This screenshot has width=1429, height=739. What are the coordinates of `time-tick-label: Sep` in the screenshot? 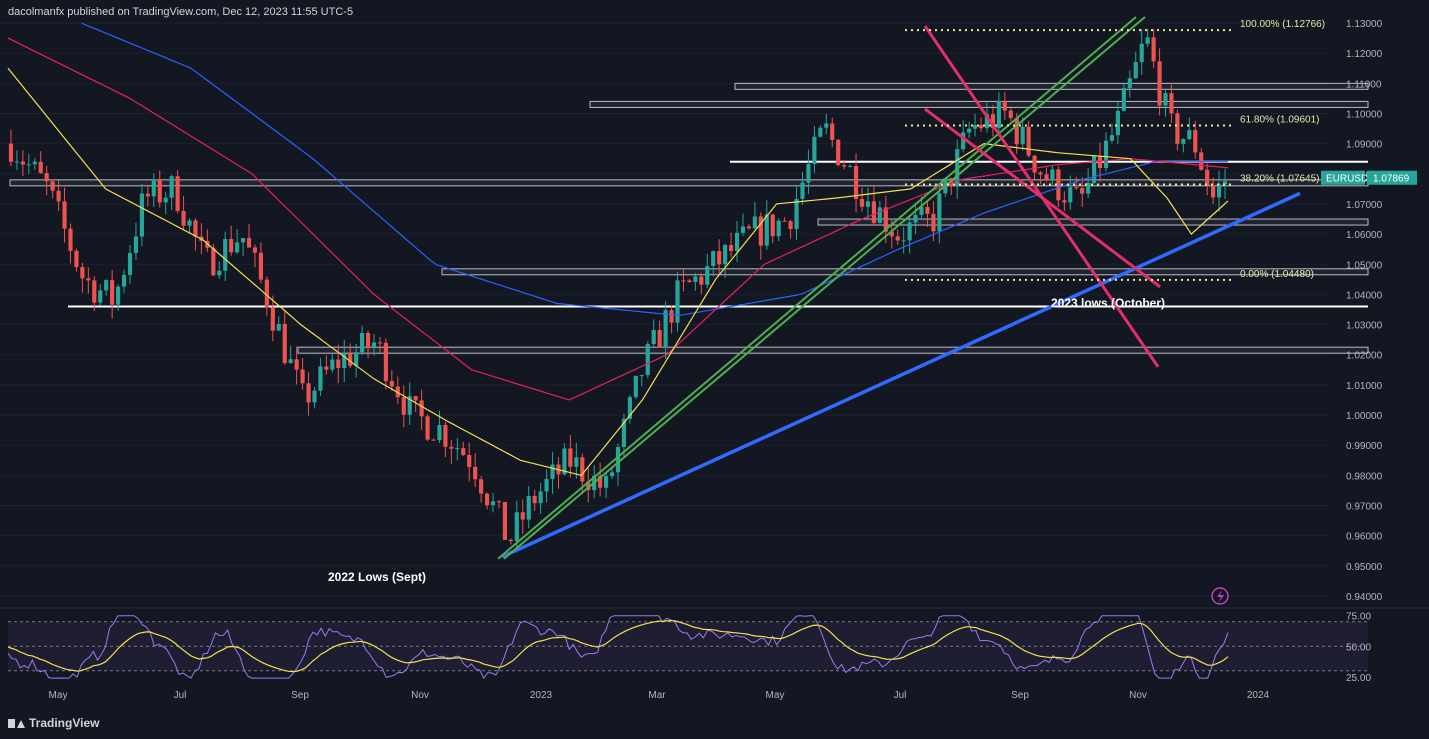 It's located at (300, 695).